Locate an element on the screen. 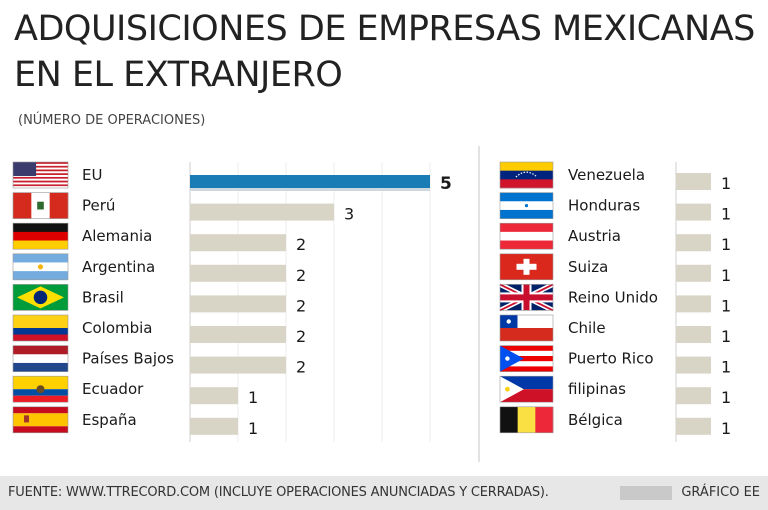 The width and height of the screenshot is (768, 510). category-label: Perú is located at coordinates (98, 206).